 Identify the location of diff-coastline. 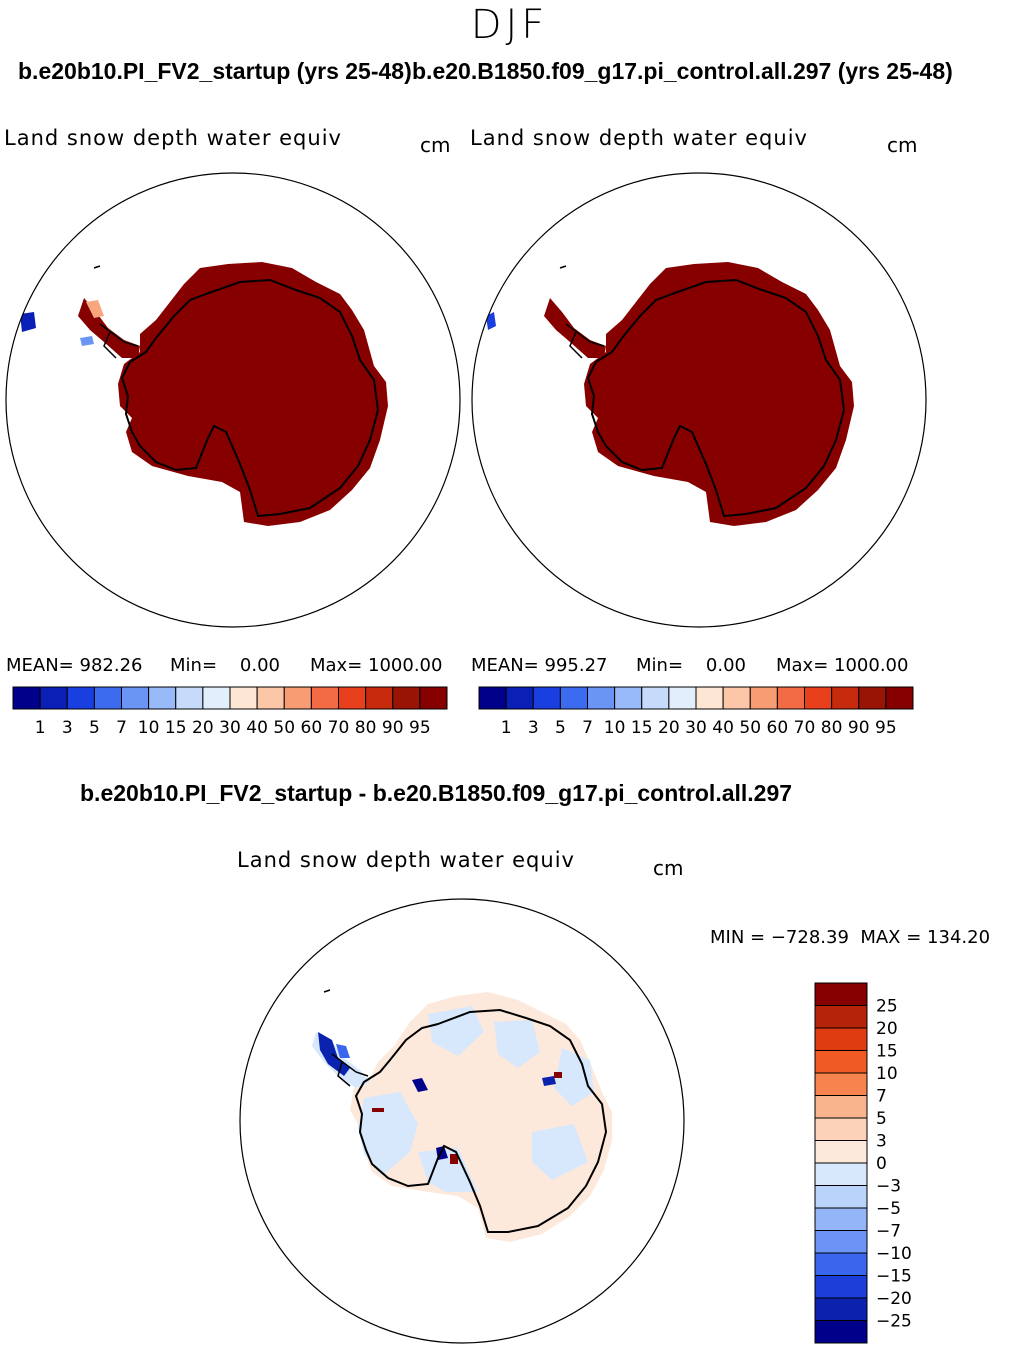
(481, 1120).